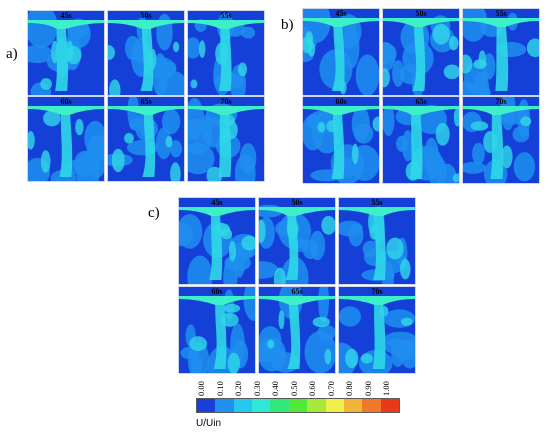 The width and height of the screenshot is (550, 433). Describe the element at coordinates (257, 388) in the screenshot. I see `colorbar-tick: 0.30` at that location.